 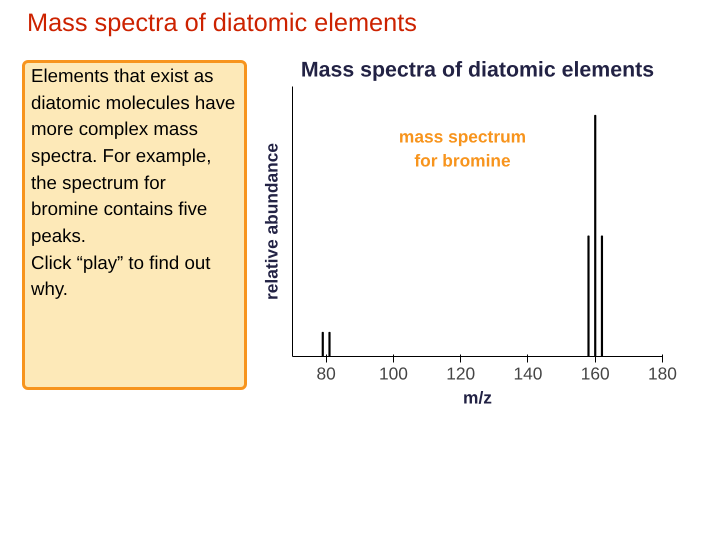 What do you see at coordinates (133, 156) in the screenshot?
I see `text: Elements that exist as diatomic molecules have more complex mass spectra. For example, the spectrum for bromine contains five peaks.` at bounding box center [133, 156].